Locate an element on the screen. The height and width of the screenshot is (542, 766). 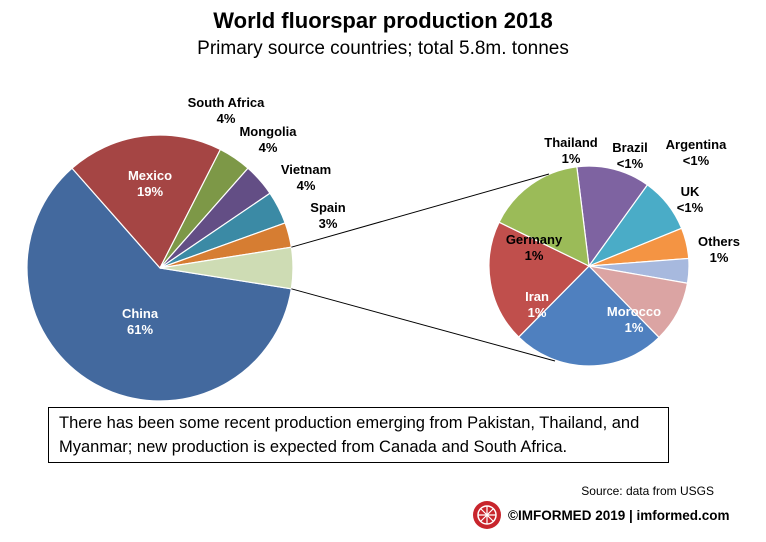
sublabel-argentina: Argentina <1% is located at coordinates (696, 152).